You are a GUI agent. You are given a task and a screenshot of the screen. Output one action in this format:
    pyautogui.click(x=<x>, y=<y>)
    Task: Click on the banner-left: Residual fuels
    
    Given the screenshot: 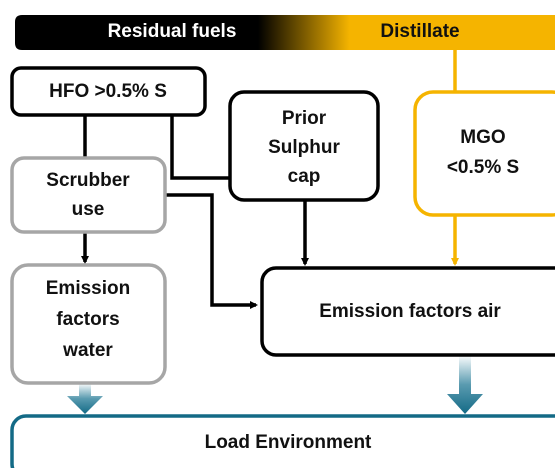 What is the action you would take?
    pyautogui.click(x=172, y=31)
    